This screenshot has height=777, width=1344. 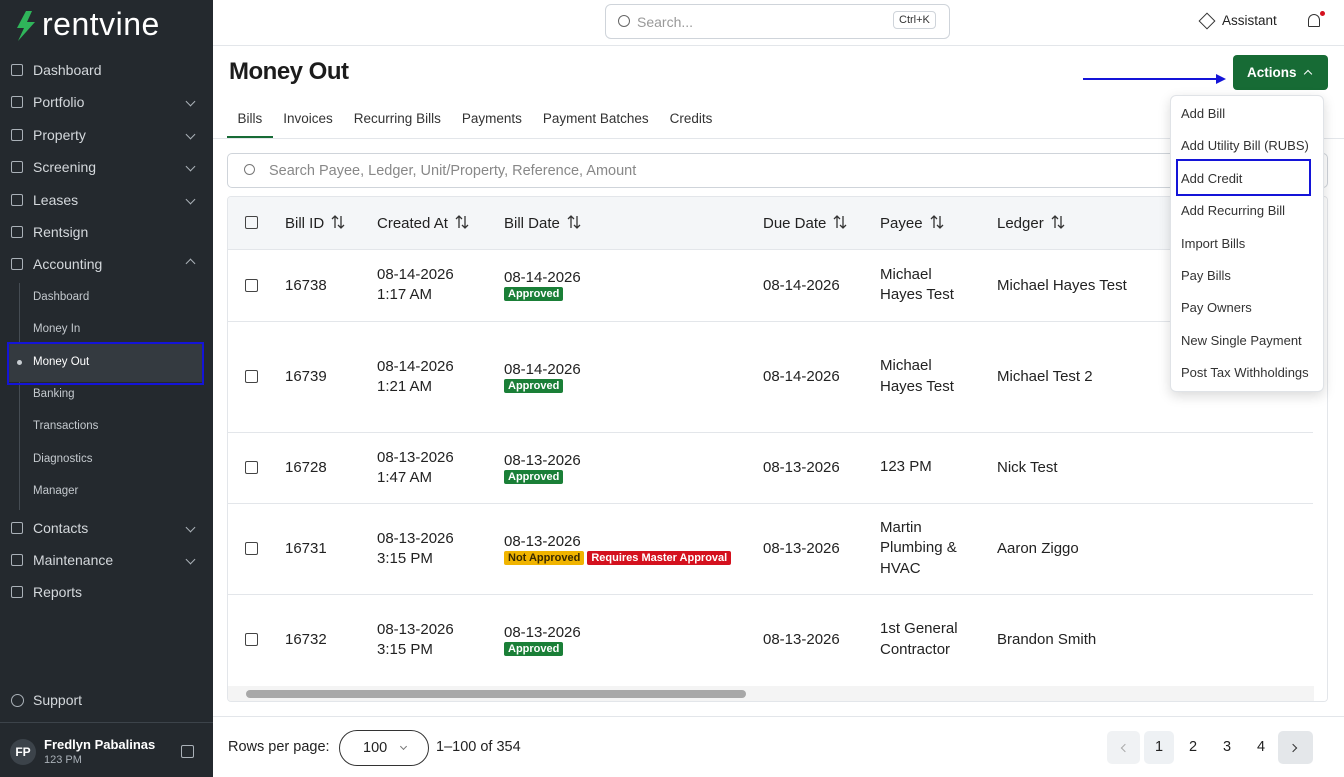 I want to click on menu-item: Pay Owners, so click(x=1216, y=308).